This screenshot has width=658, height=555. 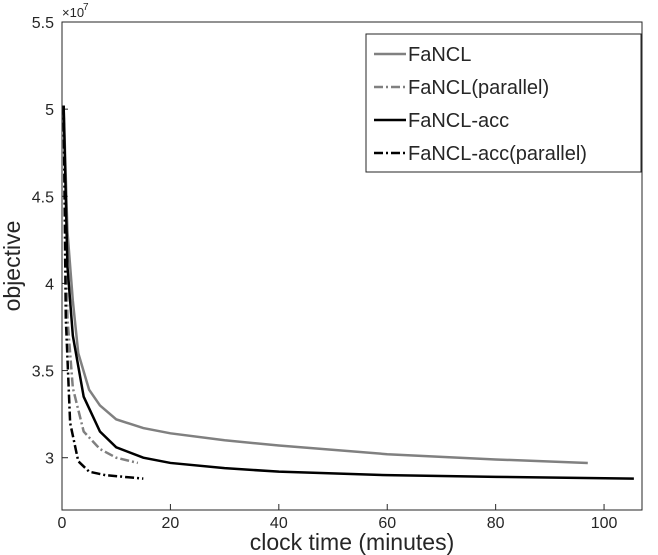 What do you see at coordinates (458, 121) in the screenshot?
I see `legend-label: FaNCL-acc` at bounding box center [458, 121].